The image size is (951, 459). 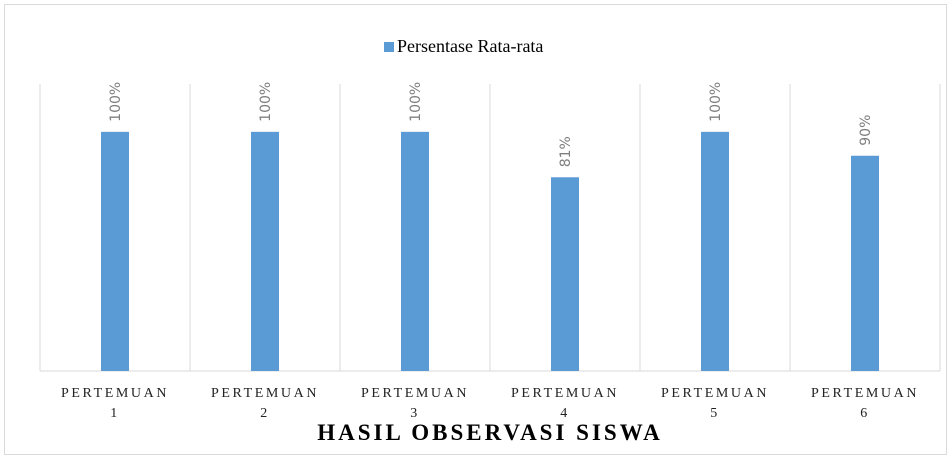 I want to click on legend-swatch, so click(x=389, y=47).